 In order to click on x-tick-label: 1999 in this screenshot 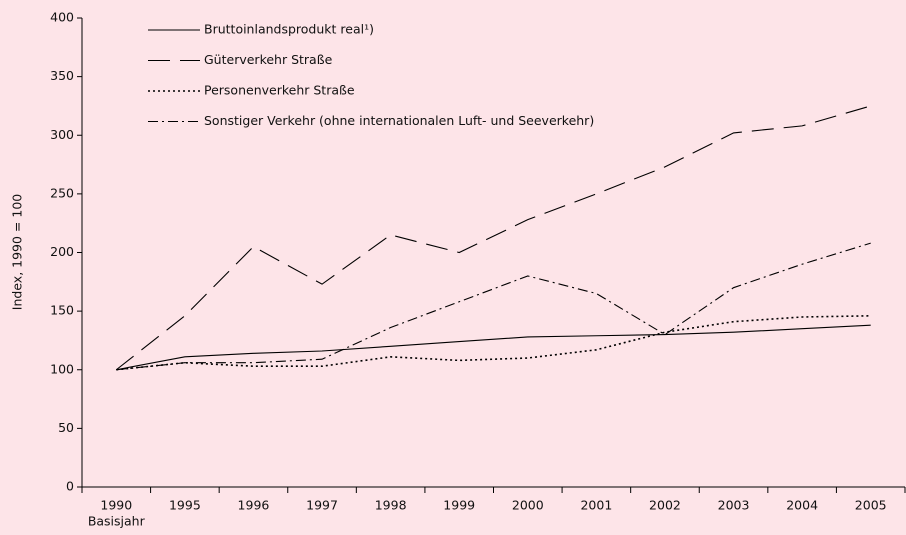, I will do `click(459, 505)`.